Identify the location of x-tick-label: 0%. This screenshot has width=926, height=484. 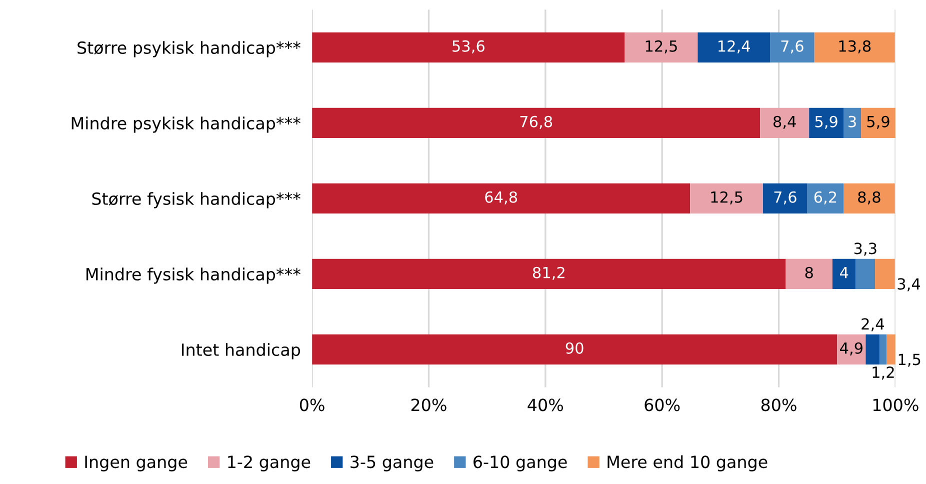
(312, 405).